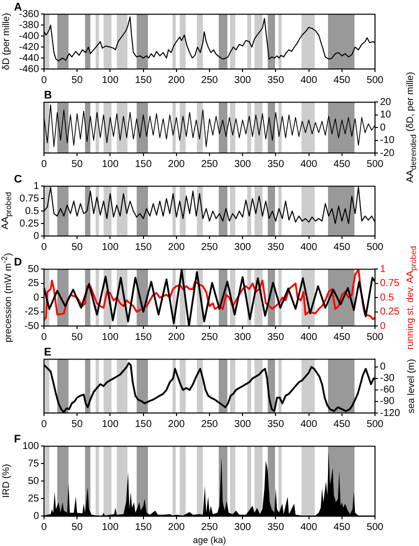 This screenshot has height=546, width=419. What do you see at coordinates (36, 186) in the screenshot?
I see `y-tick-label: 1` at bounding box center [36, 186].